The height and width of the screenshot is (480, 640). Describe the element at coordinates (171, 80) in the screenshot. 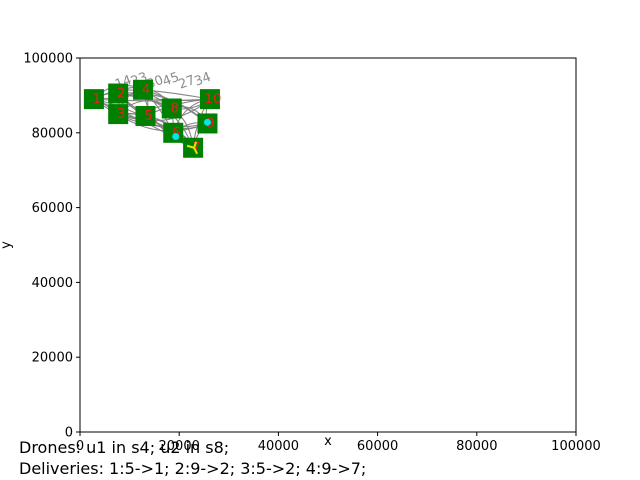

I see `route-loop-label: 45` at that location.